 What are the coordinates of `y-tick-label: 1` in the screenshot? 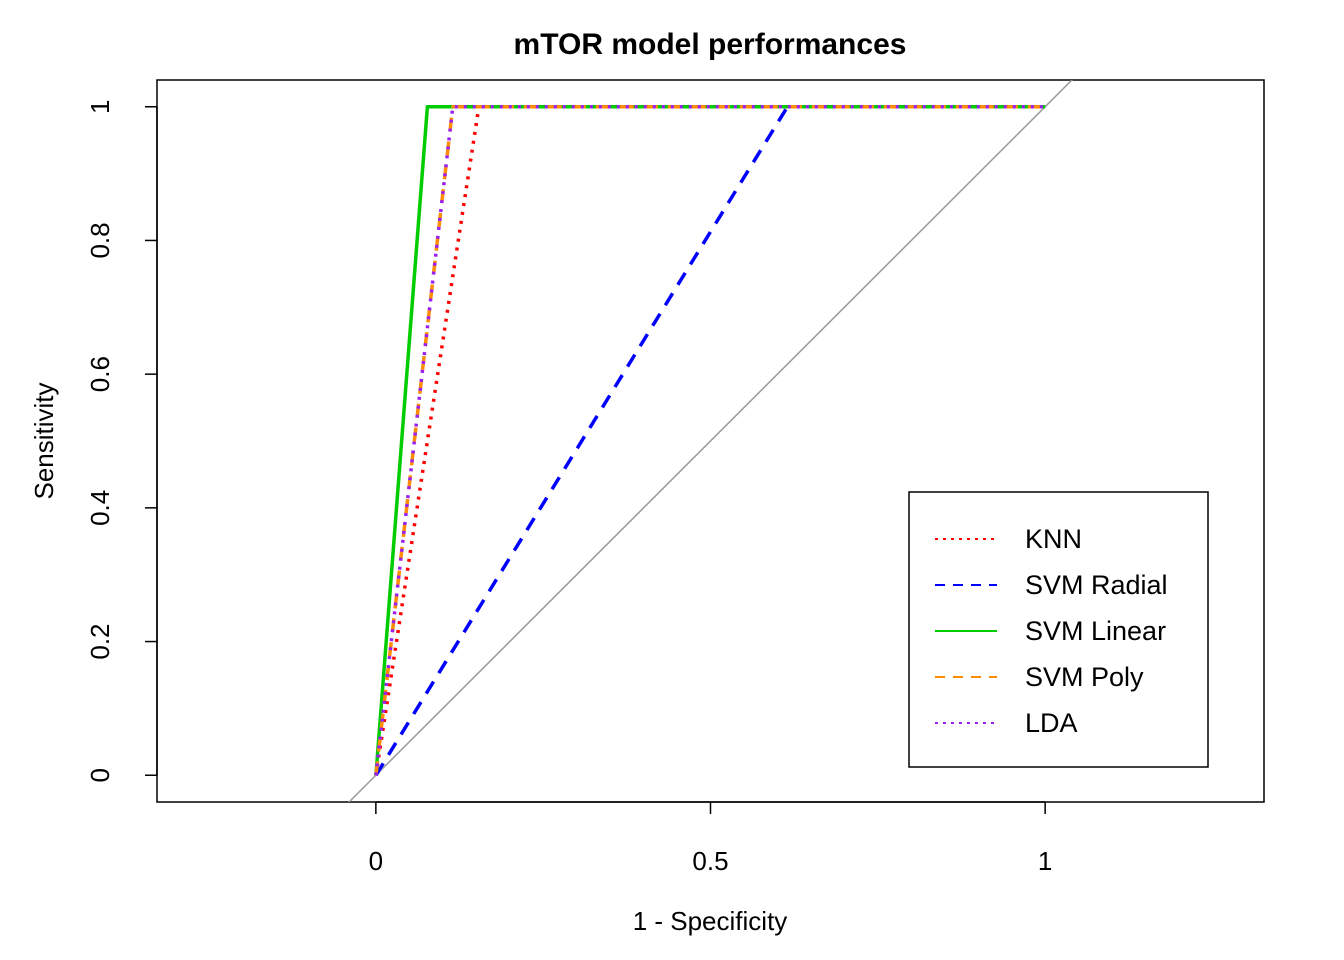 It's located at (100, 107).